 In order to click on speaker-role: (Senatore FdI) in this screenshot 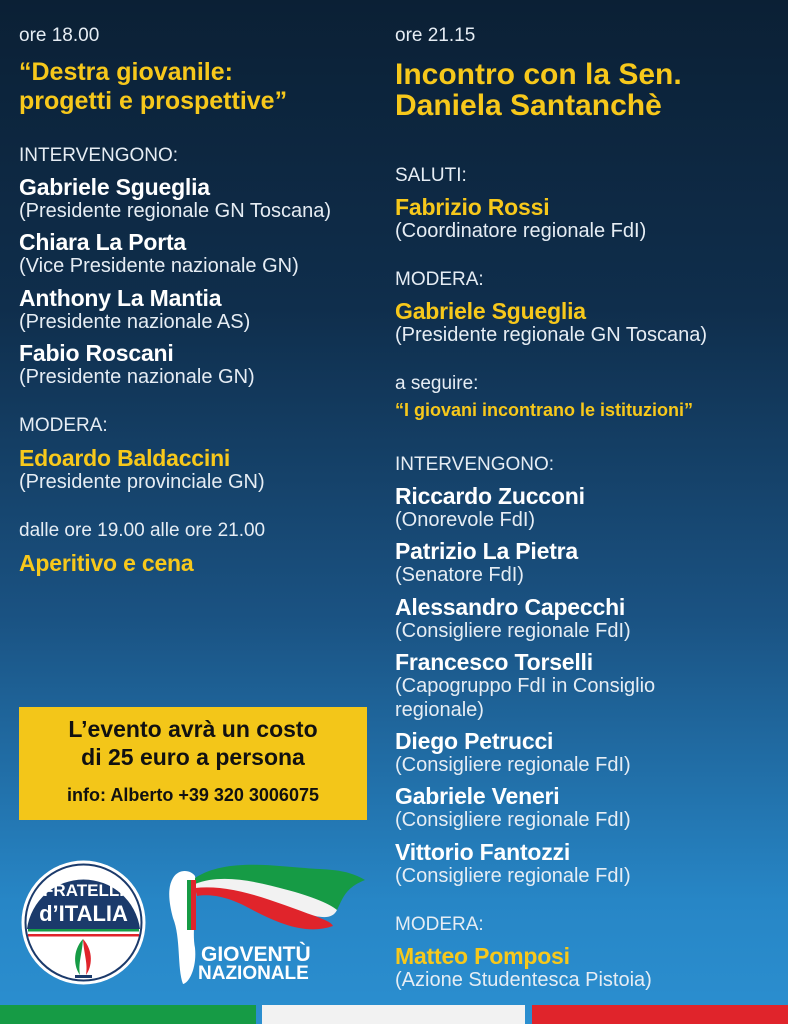, I will do `click(459, 575)`.